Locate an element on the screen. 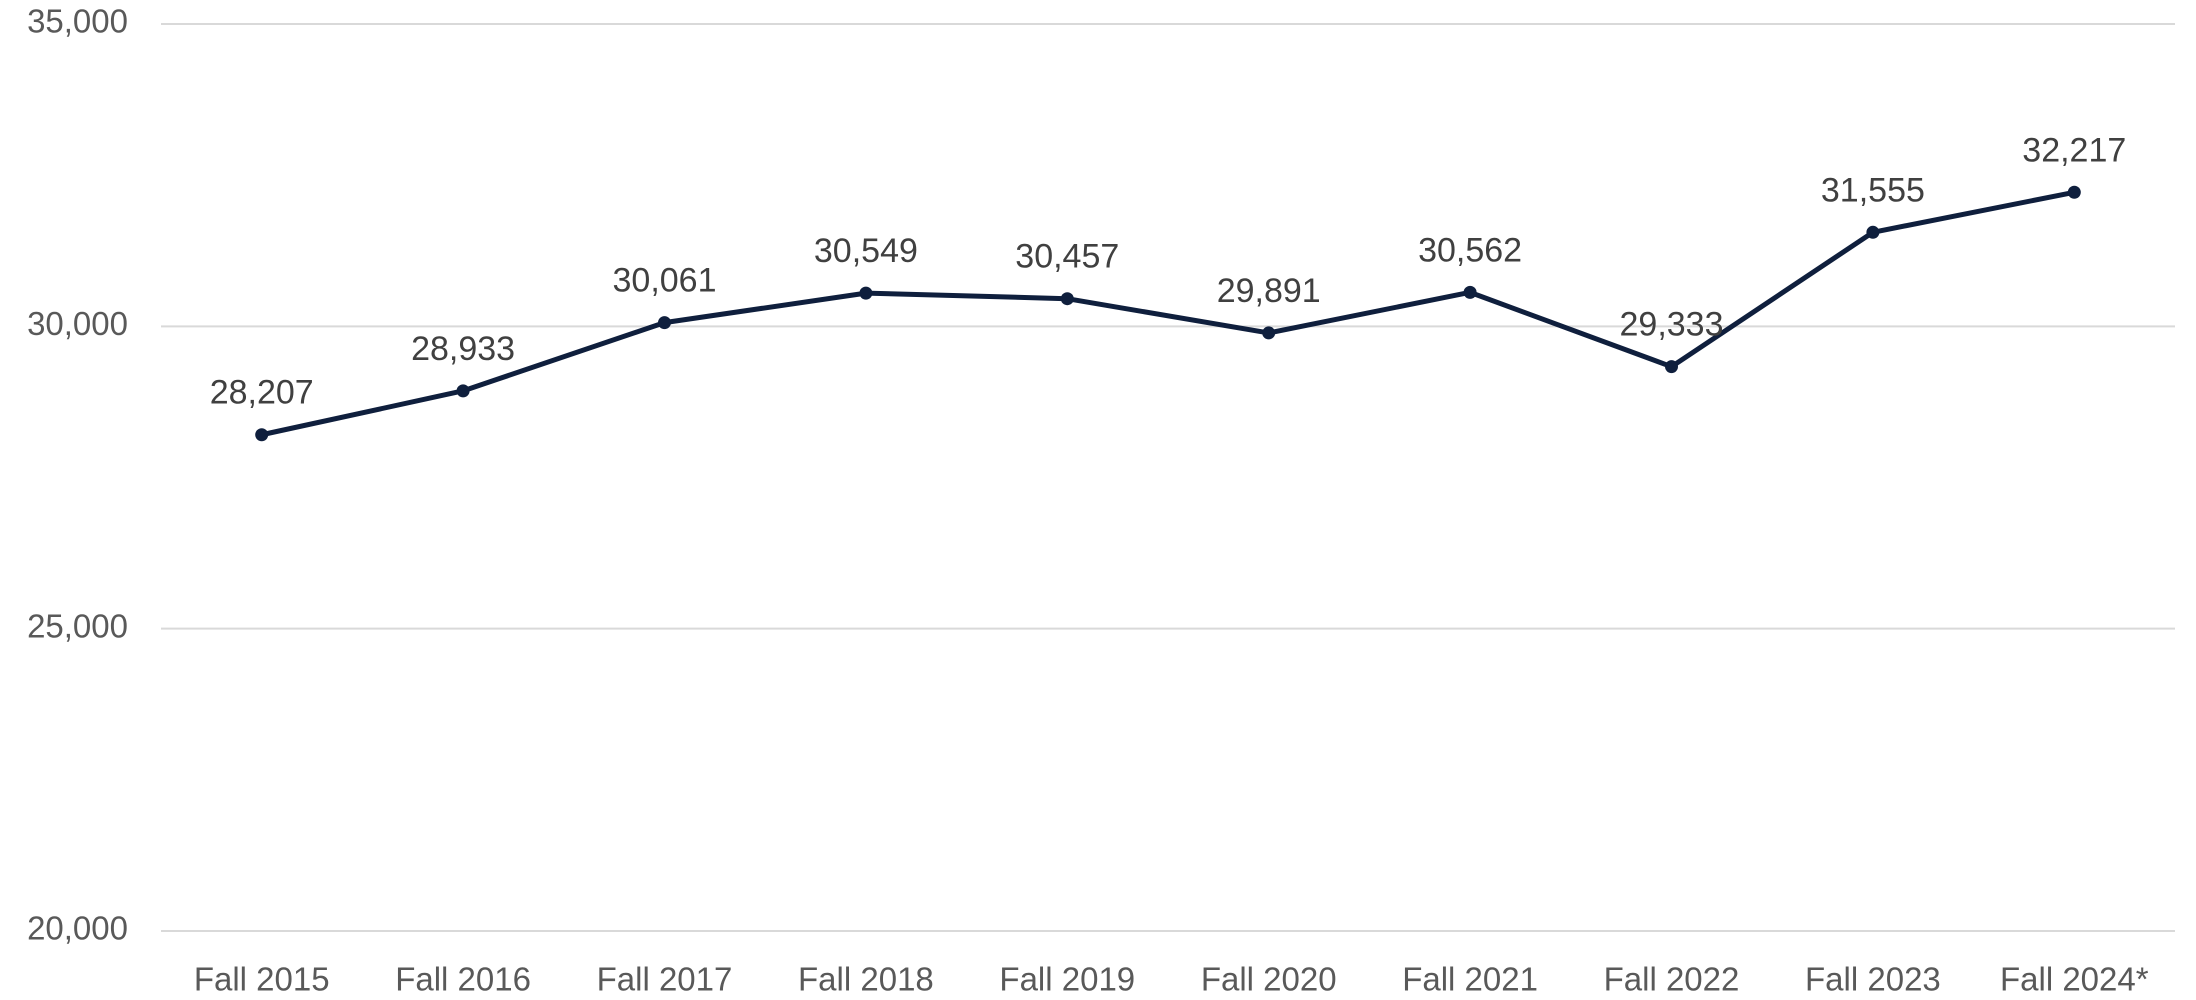 This screenshot has height=1000, width=2196. data-label: 30,061 is located at coordinates (665, 281).